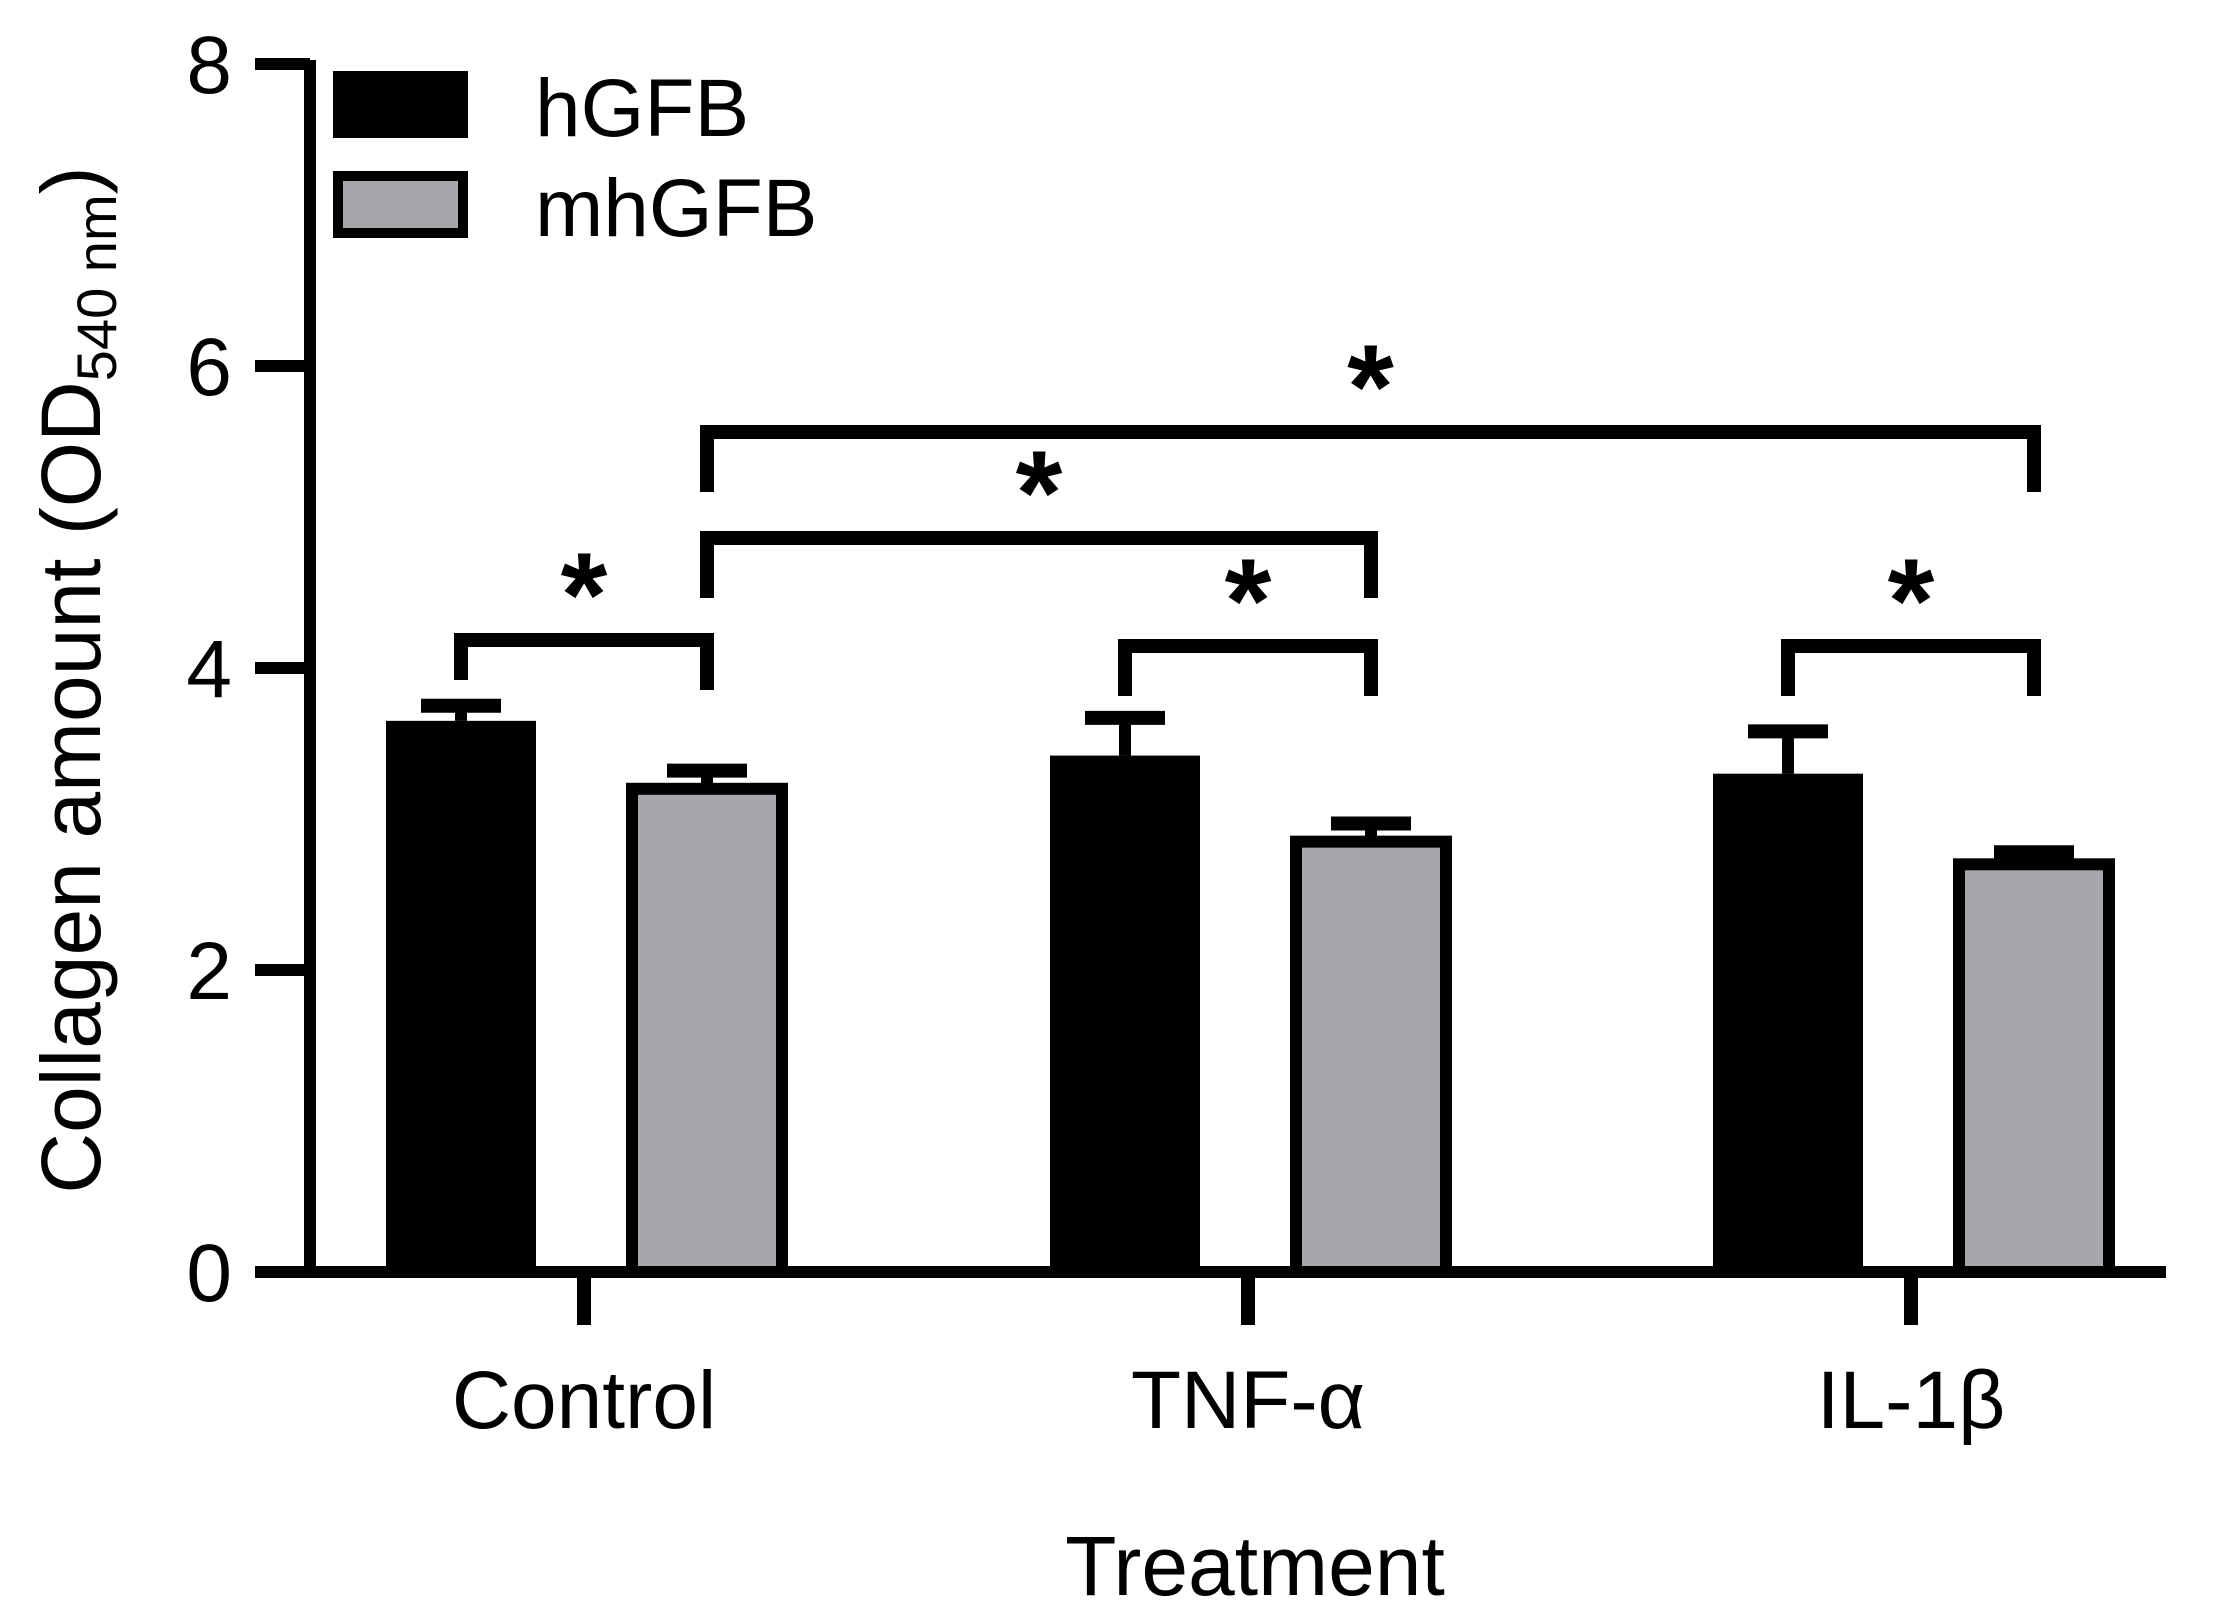  Describe the element at coordinates (584, 1400) in the screenshot. I see `x-tick-label: Control` at that location.